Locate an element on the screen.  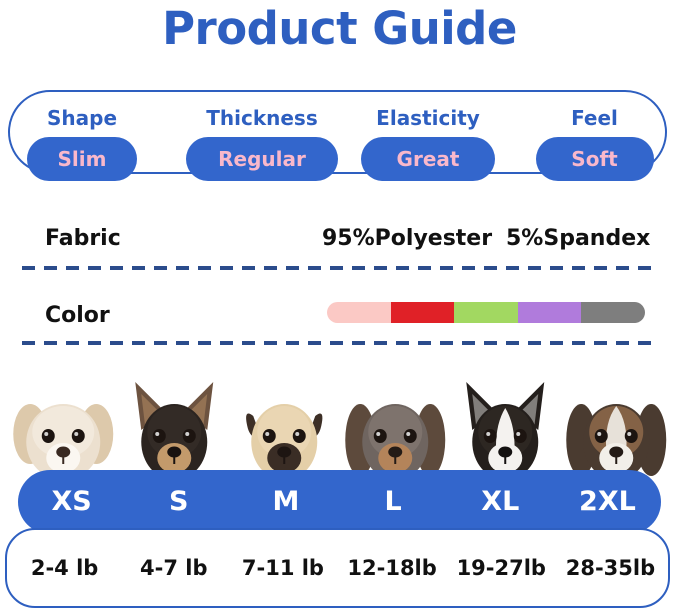
weights-capsule is located at coordinates (337, 568).